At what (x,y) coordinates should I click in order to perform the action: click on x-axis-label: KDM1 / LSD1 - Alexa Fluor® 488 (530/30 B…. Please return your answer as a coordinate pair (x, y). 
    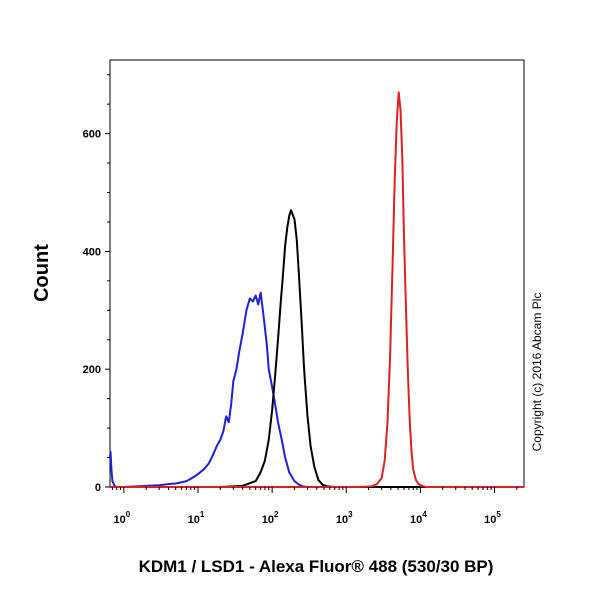
    Looking at the image, I should click on (316, 566).